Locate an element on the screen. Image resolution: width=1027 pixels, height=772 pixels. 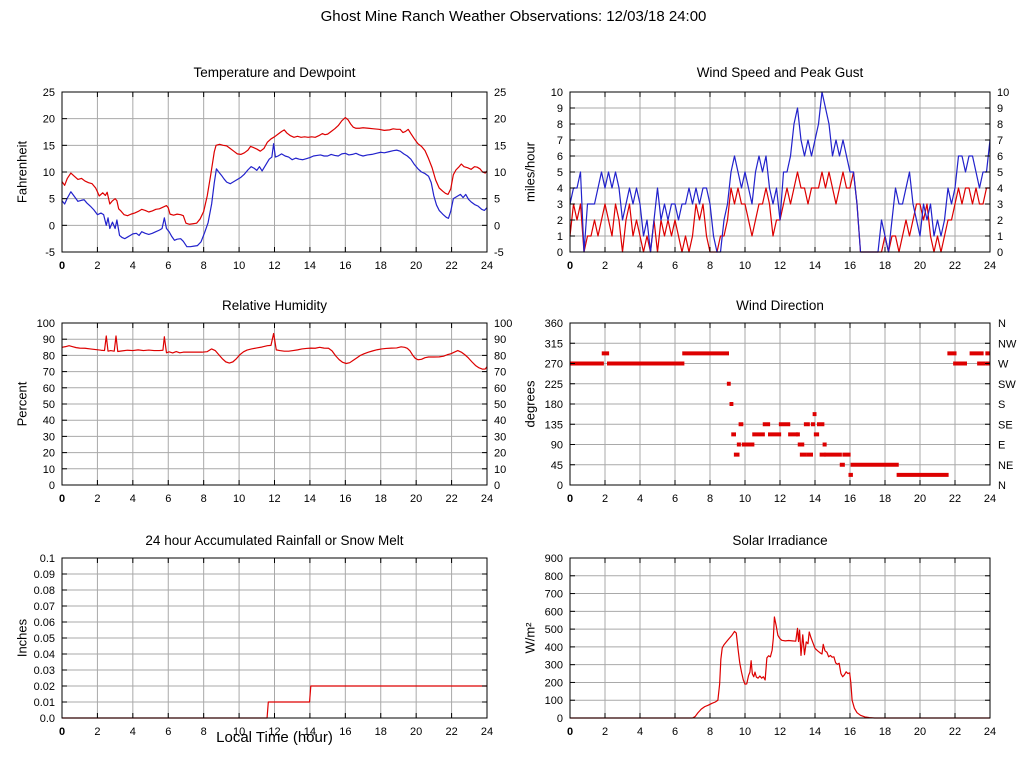
svg-text: 70 is located at coordinates (500, 373).